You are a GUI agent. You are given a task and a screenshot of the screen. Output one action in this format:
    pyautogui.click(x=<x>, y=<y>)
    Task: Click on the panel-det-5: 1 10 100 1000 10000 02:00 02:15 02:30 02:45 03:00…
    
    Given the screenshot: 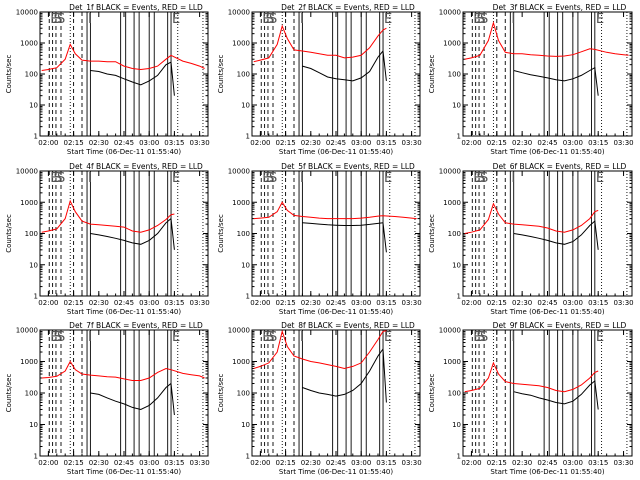 What is the action you would take?
    pyautogui.click(x=319, y=239)
    